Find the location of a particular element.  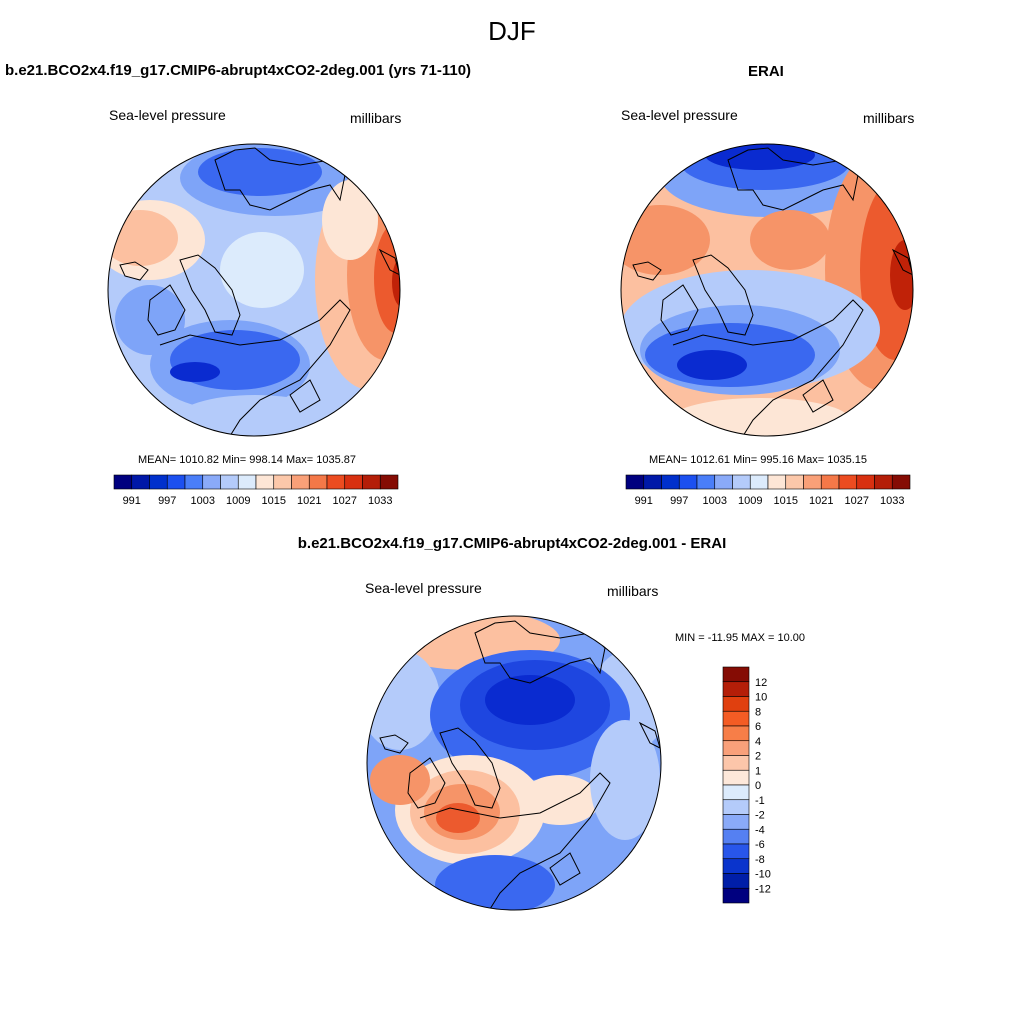

obs-colorbar-label: 997 is located at coordinates (679, 501).